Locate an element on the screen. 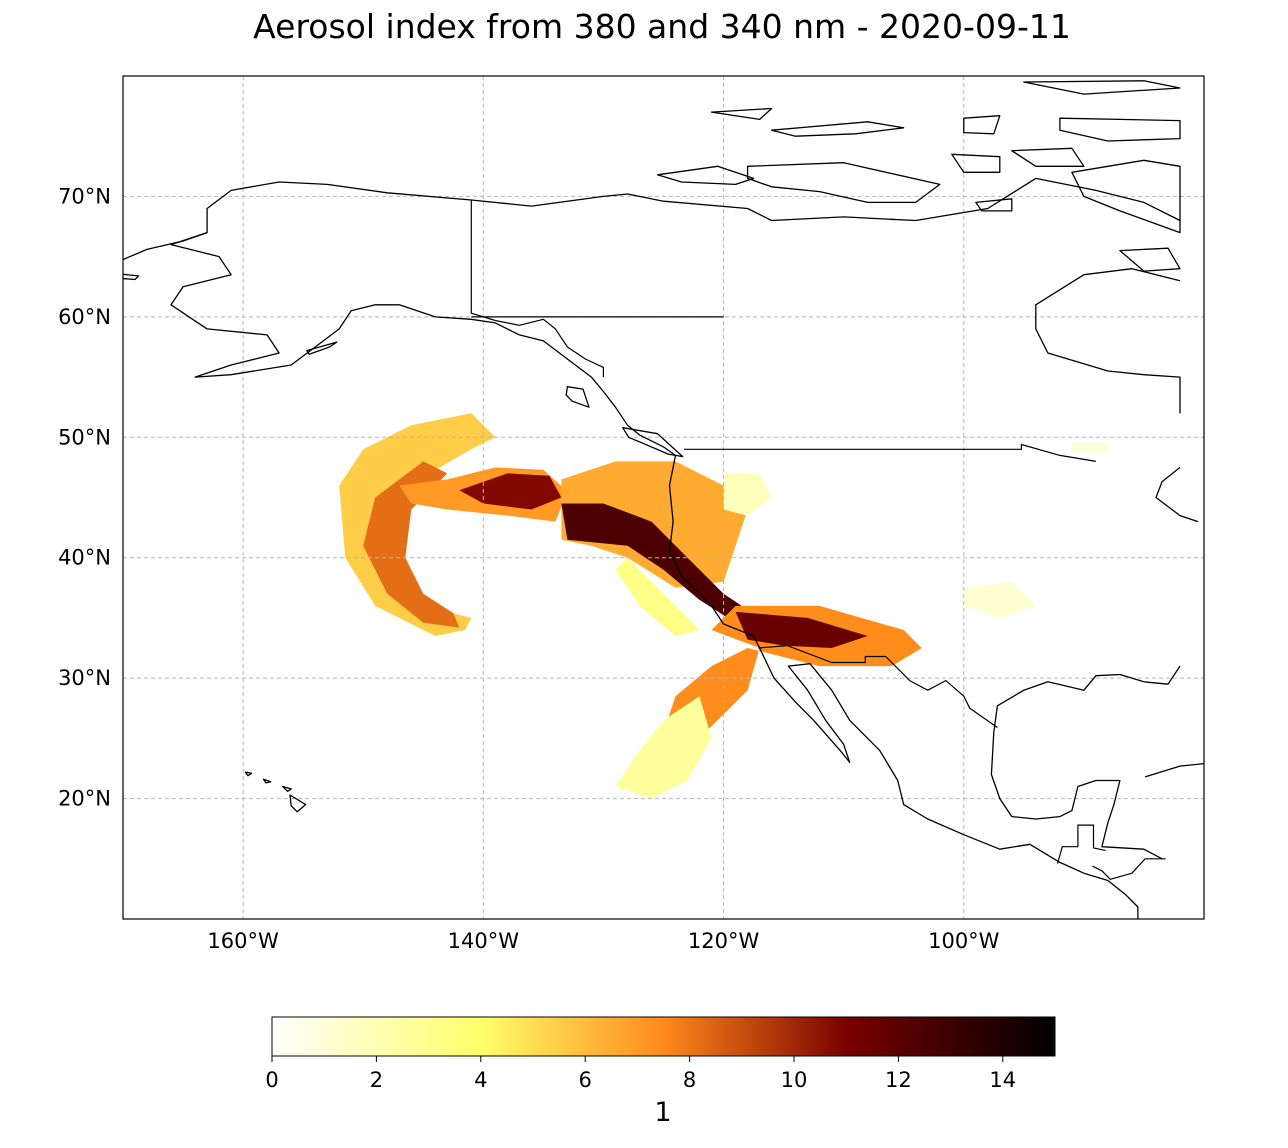 This screenshot has height=1148, width=1288. colorbar-tick-label-6: 6 is located at coordinates (585, 1080).